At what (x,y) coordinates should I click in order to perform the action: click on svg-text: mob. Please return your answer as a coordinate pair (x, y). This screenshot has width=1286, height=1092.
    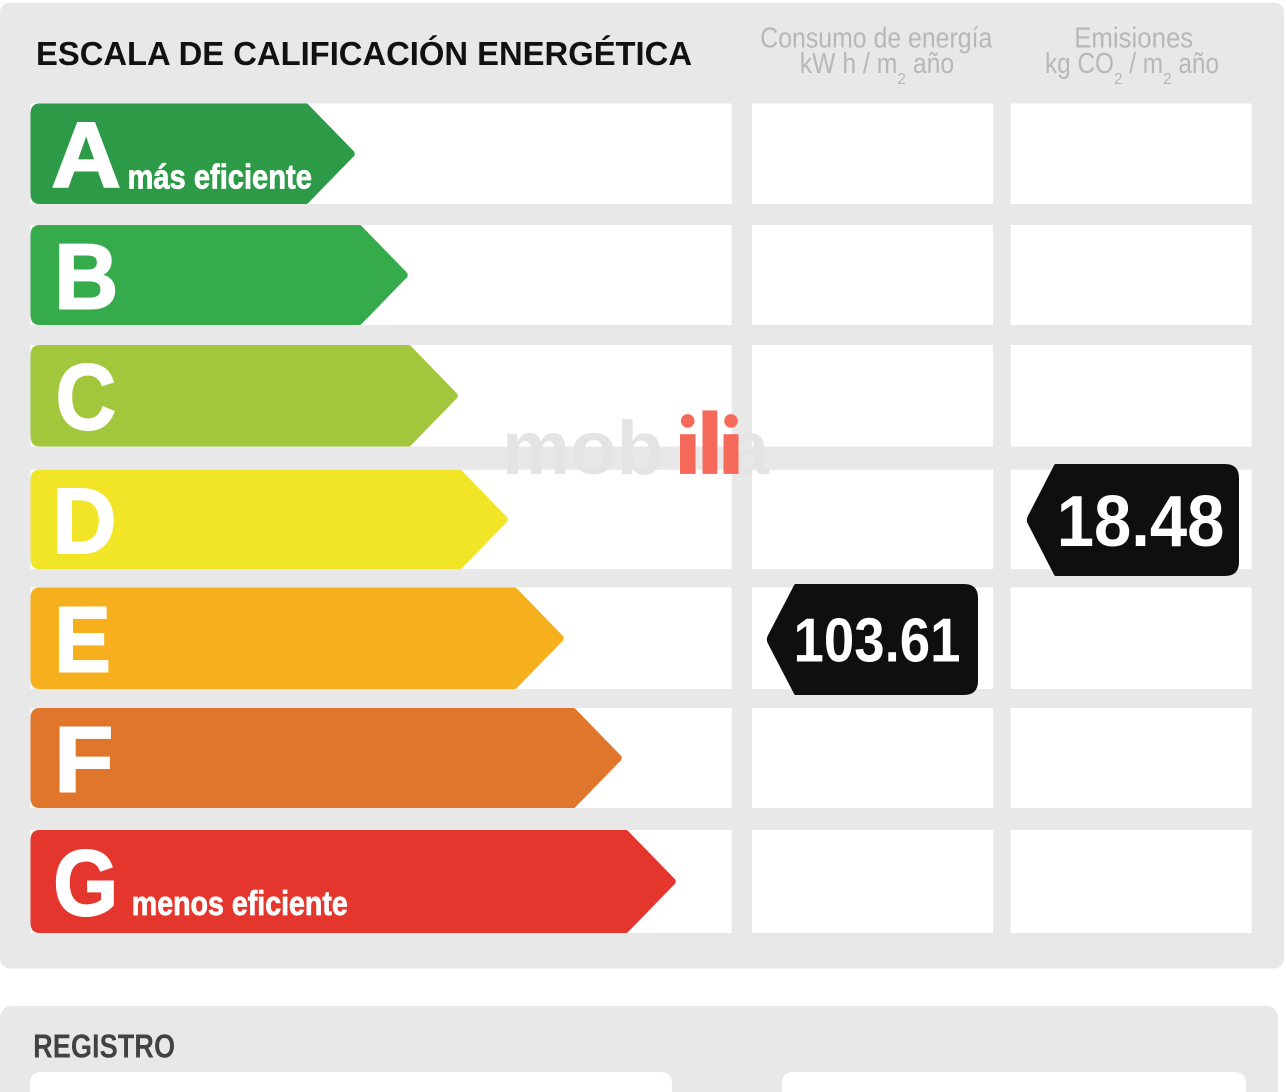
    Looking at the image, I should click on (582, 448).